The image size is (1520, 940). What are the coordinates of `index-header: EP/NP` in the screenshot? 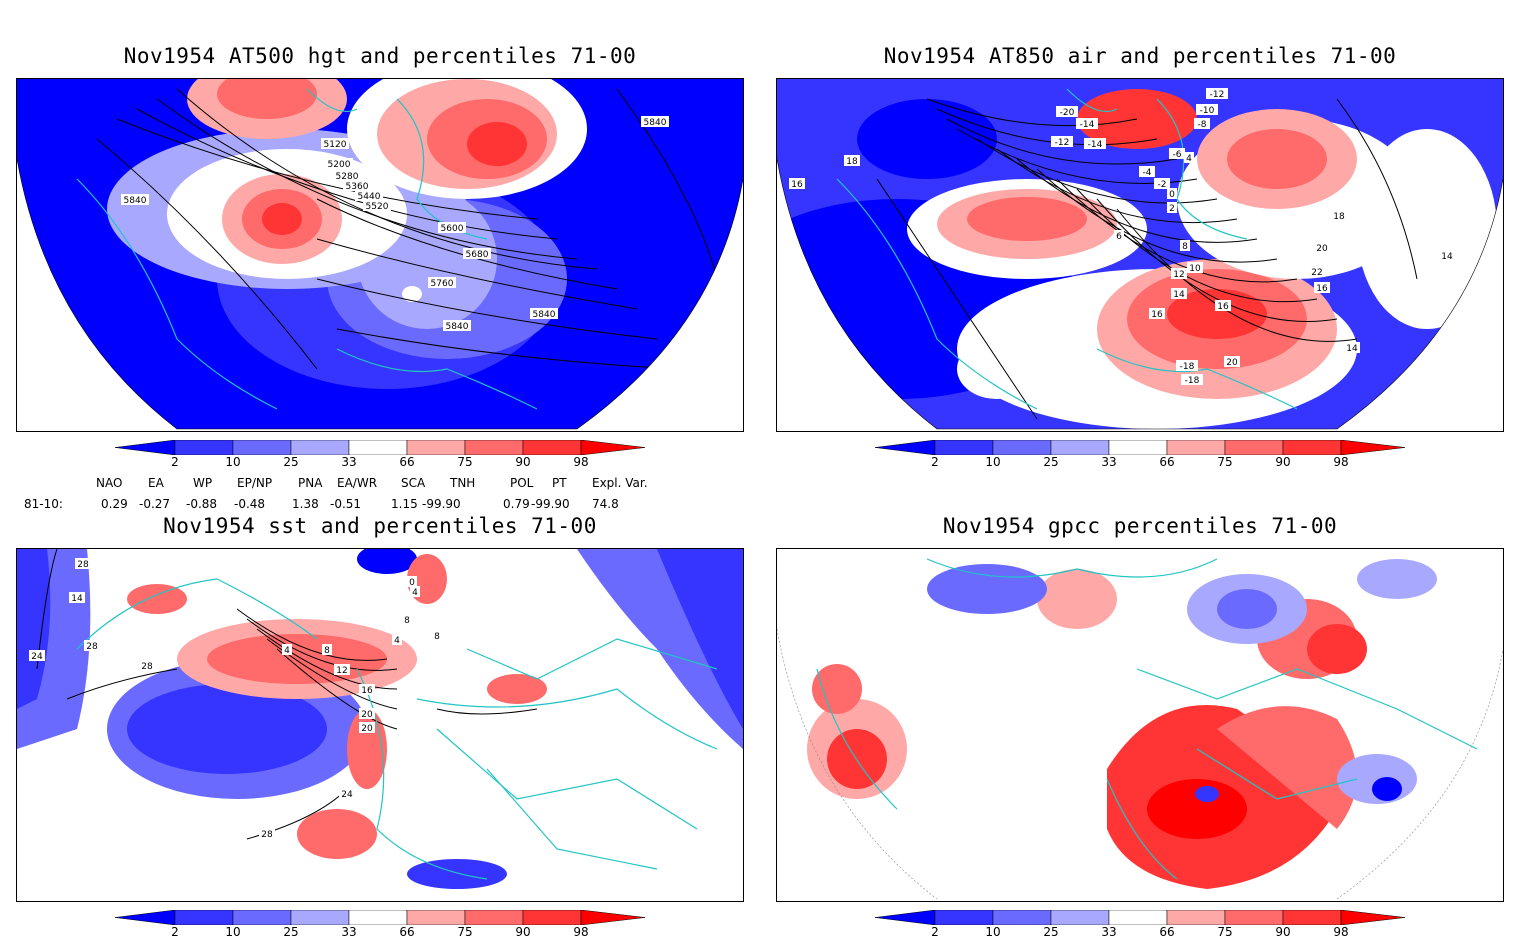 It's located at (255, 483).